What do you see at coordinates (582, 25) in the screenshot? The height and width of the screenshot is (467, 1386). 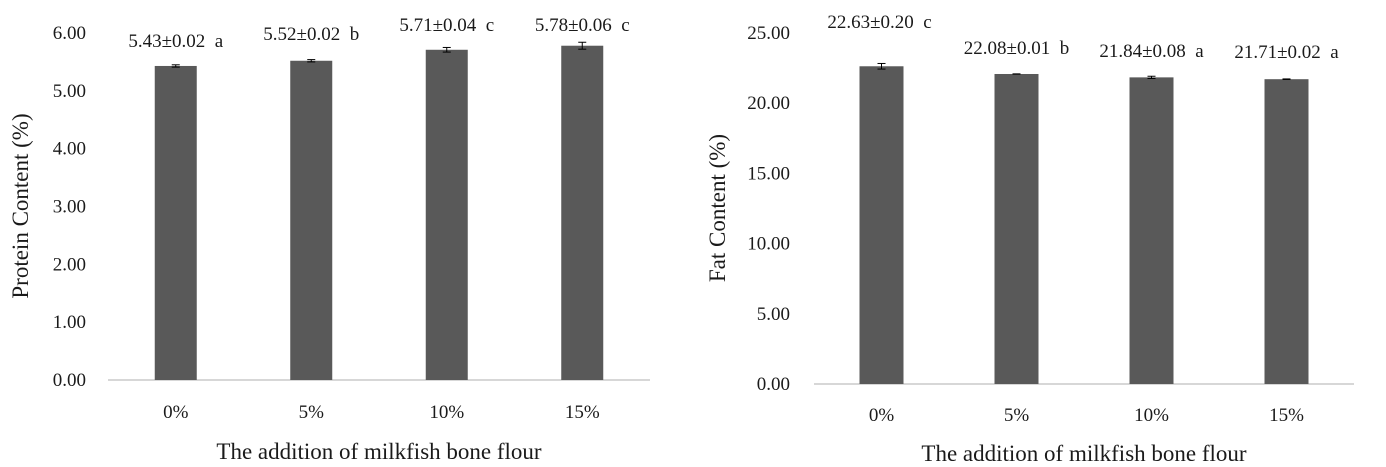 I see `data-label: 5.78±0.06 c` at bounding box center [582, 25].